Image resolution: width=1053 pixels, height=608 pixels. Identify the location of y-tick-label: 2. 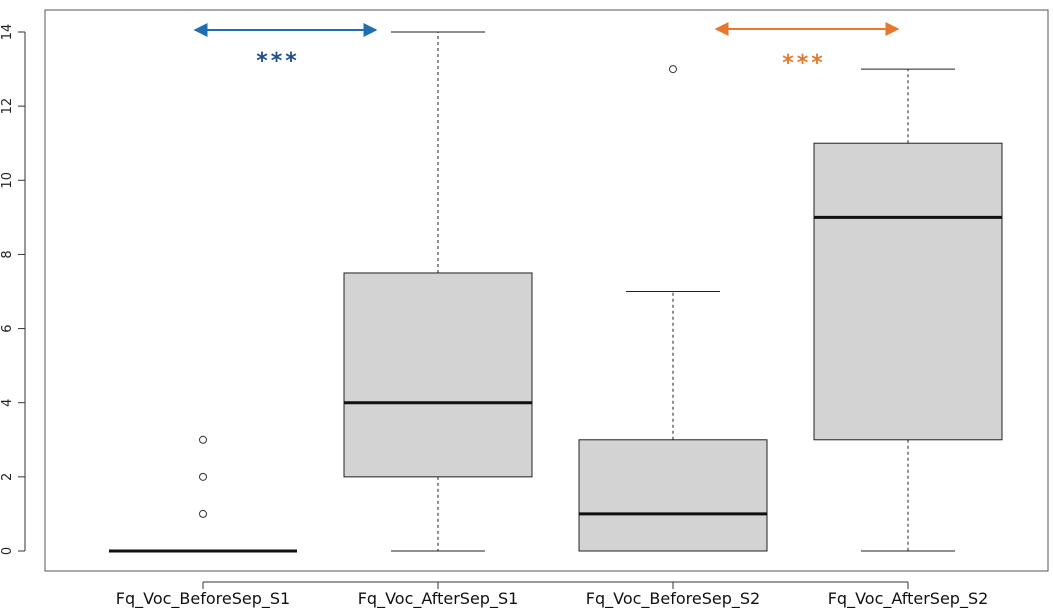
(7, 477).